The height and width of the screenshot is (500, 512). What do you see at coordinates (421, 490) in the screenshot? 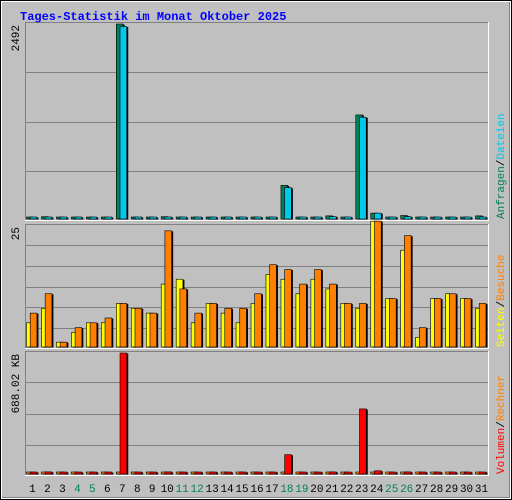
I see `x-tick-label-day-27: 27` at bounding box center [421, 490].